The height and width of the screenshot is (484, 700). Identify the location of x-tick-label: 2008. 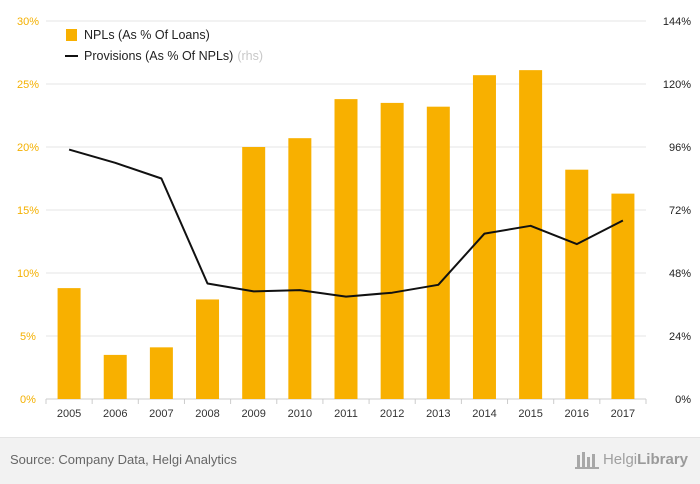
(207, 414).